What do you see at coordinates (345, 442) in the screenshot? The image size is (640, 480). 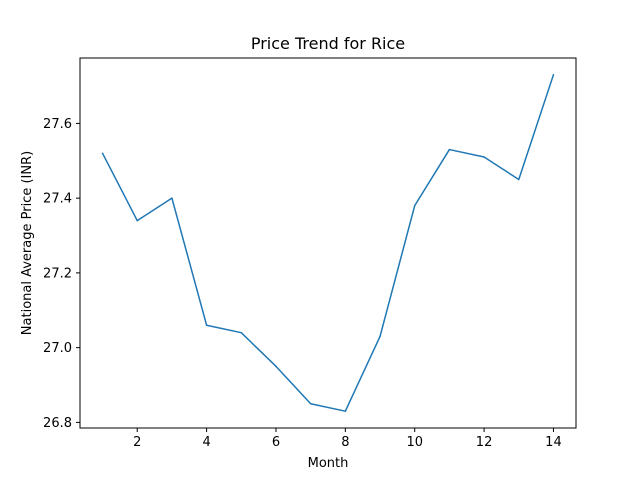 I see `x-tick-label: 8` at bounding box center [345, 442].